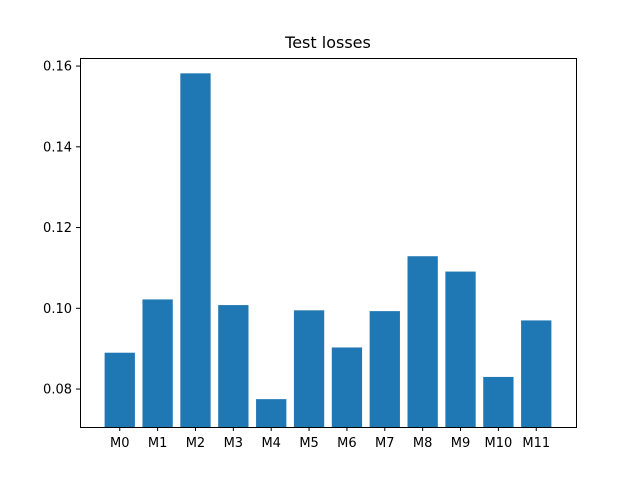 The height and width of the screenshot is (480, 640). Describe the element at coordinates (347, 387) in the screenshot. I see `bar-m6` at that location.